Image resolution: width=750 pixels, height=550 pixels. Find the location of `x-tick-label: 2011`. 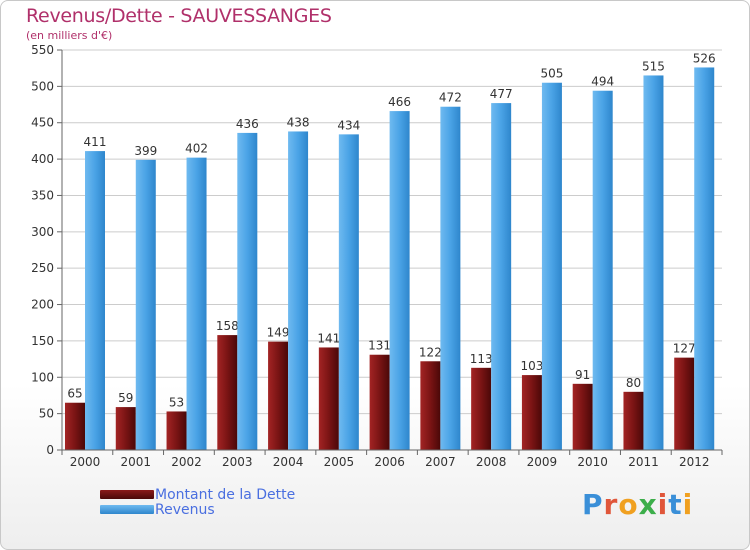

x-tick-label: 2011 is located at coordinates (643, 462).